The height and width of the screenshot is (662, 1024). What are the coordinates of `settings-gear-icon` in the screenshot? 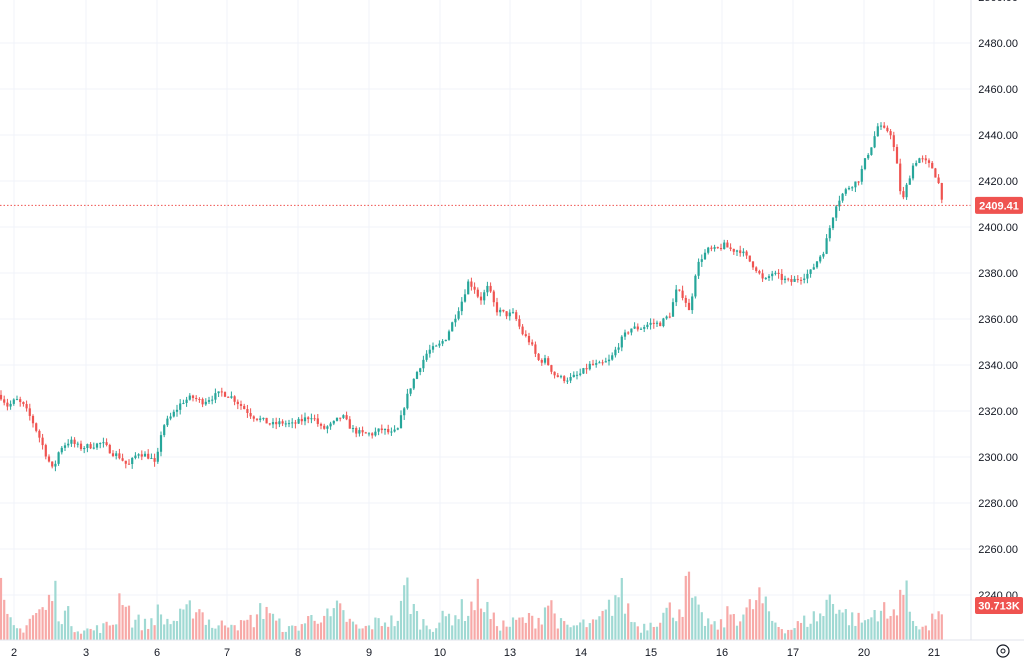 It's located at (1003, 651).